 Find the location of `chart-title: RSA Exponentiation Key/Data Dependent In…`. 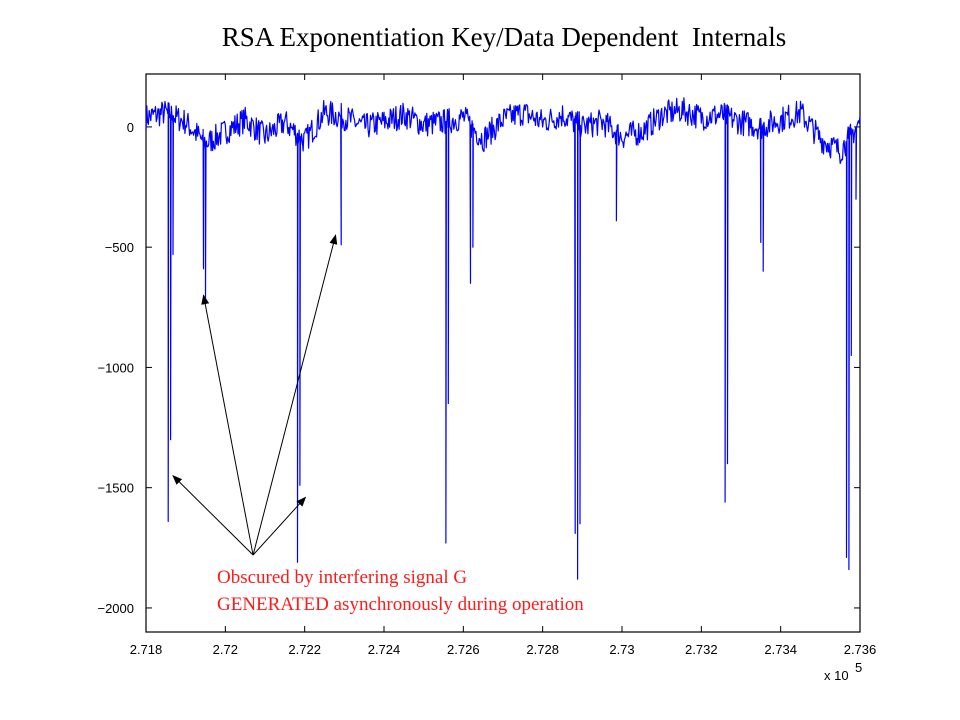

chart-title: RSA Exponentiation Key/Data Dependent In… is located at coordinates (504, 37).